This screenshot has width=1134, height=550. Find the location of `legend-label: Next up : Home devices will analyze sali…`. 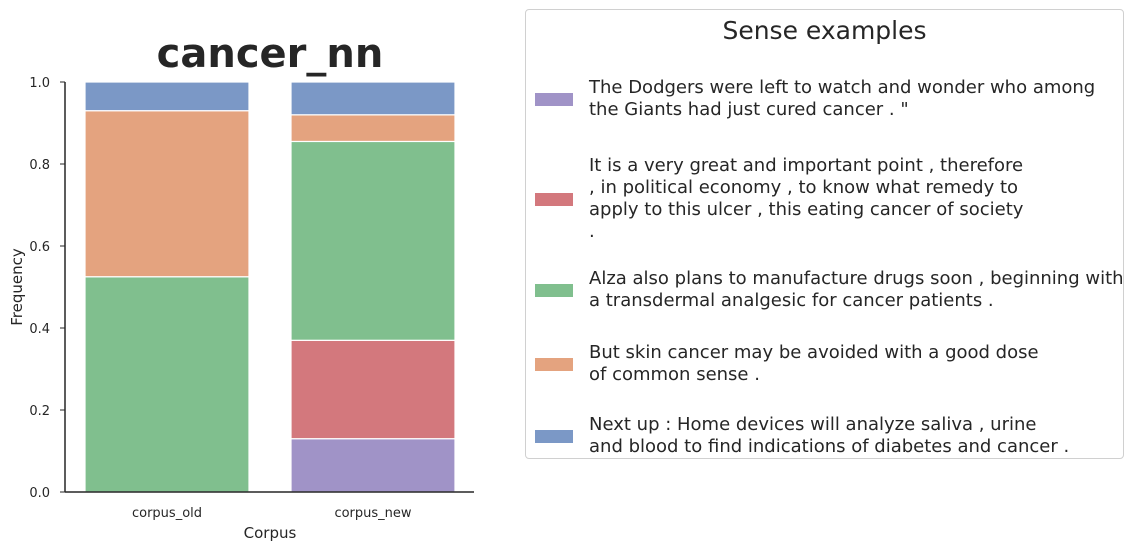

legend-label: Next up : Home devices will analyze sali… is located at coordinates (829, 435).